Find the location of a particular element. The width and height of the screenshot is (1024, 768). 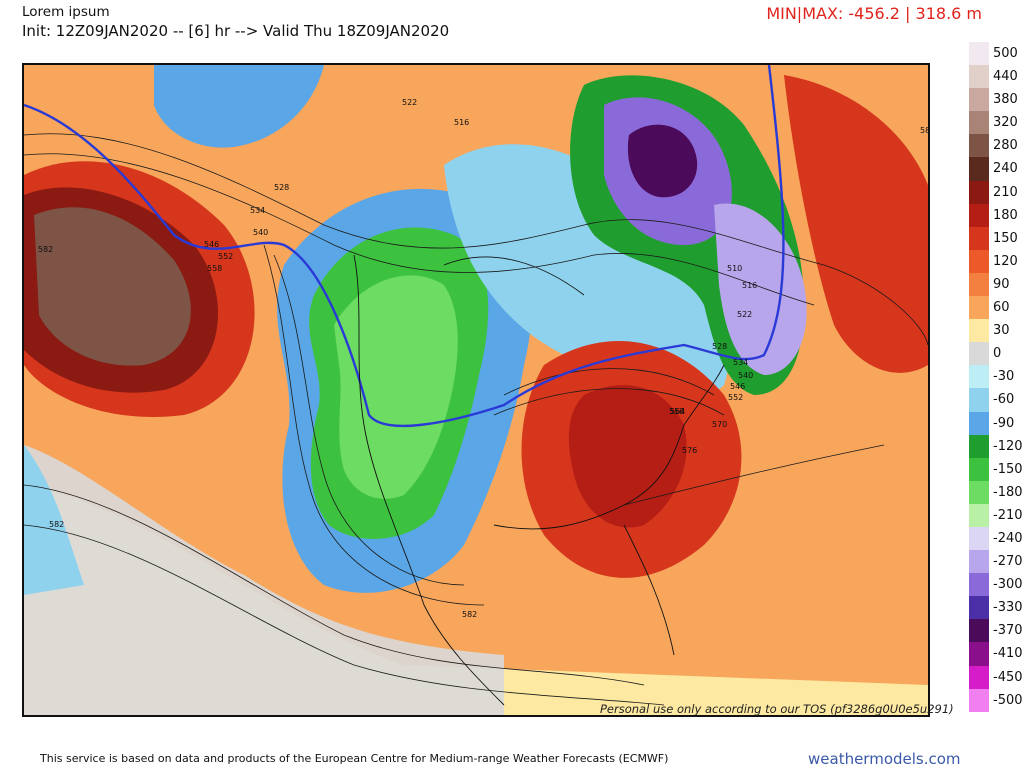

colorbar-level: -270 is located at coordinates (996, 562).